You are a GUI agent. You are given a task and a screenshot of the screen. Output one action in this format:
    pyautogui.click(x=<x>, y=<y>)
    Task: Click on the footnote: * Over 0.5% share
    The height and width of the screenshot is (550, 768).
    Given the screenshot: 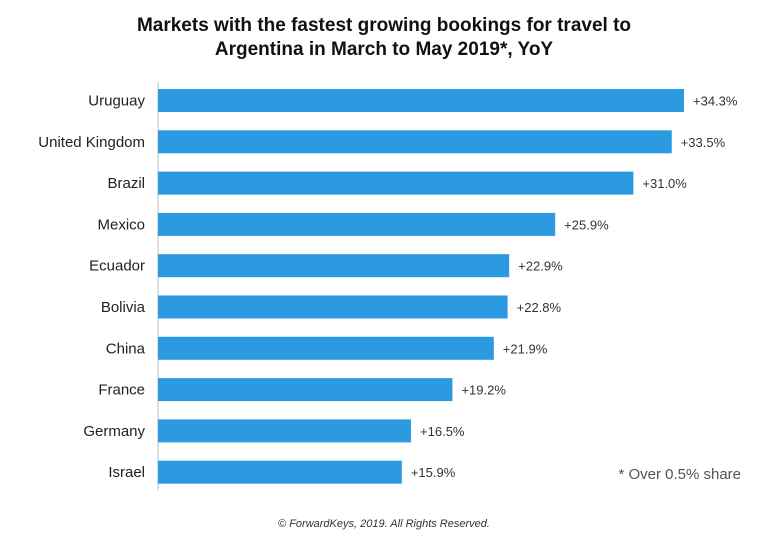 What is the action you would take?
    pyautogui.click(x=679, y=474)
    